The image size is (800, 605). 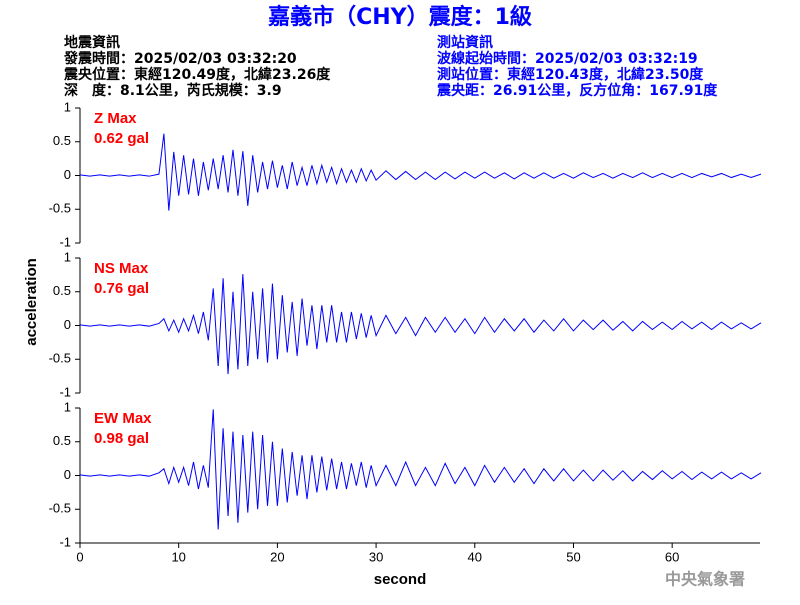 I want to click on info-line: 測站位置：東經120.43度，北緯23.50度, so click(x=570, y=74).